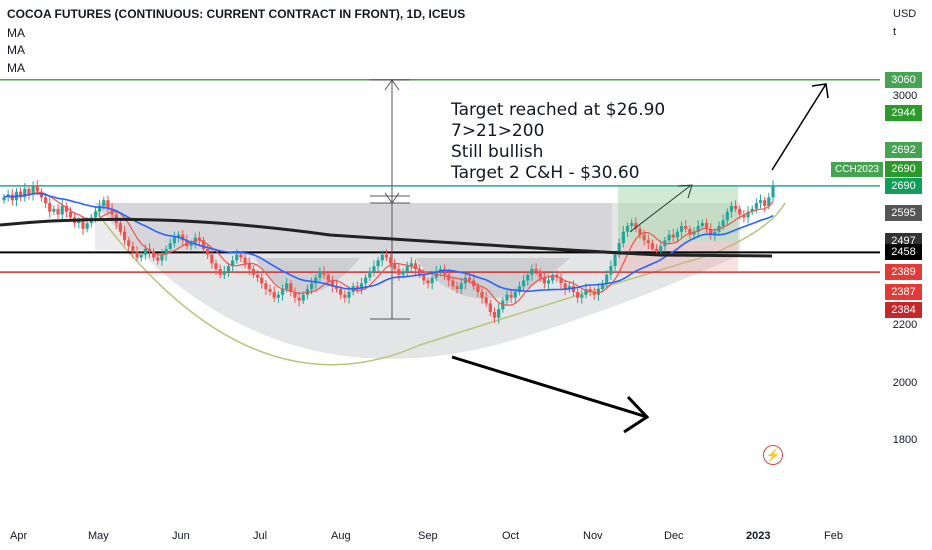  Describe the element at coordinates (800, 127) in the screenshot. I see `up-arrow` at that location.